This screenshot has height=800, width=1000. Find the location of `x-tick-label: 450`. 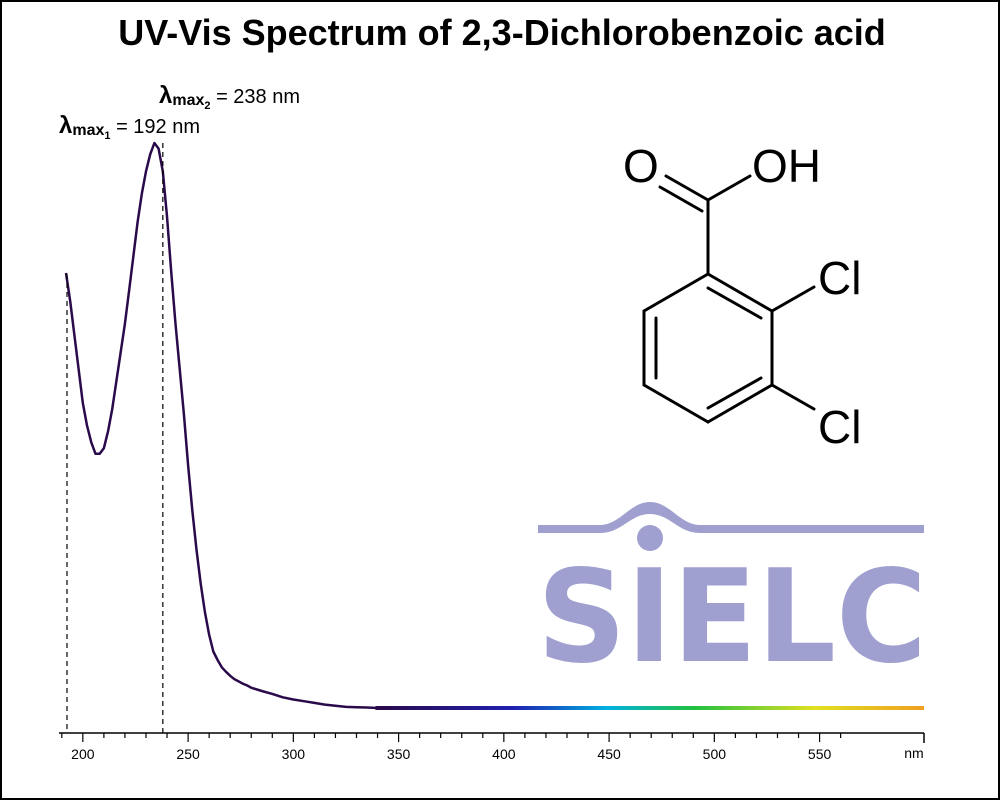

x-tick-label: 450 is located at coordinates (609, 754).